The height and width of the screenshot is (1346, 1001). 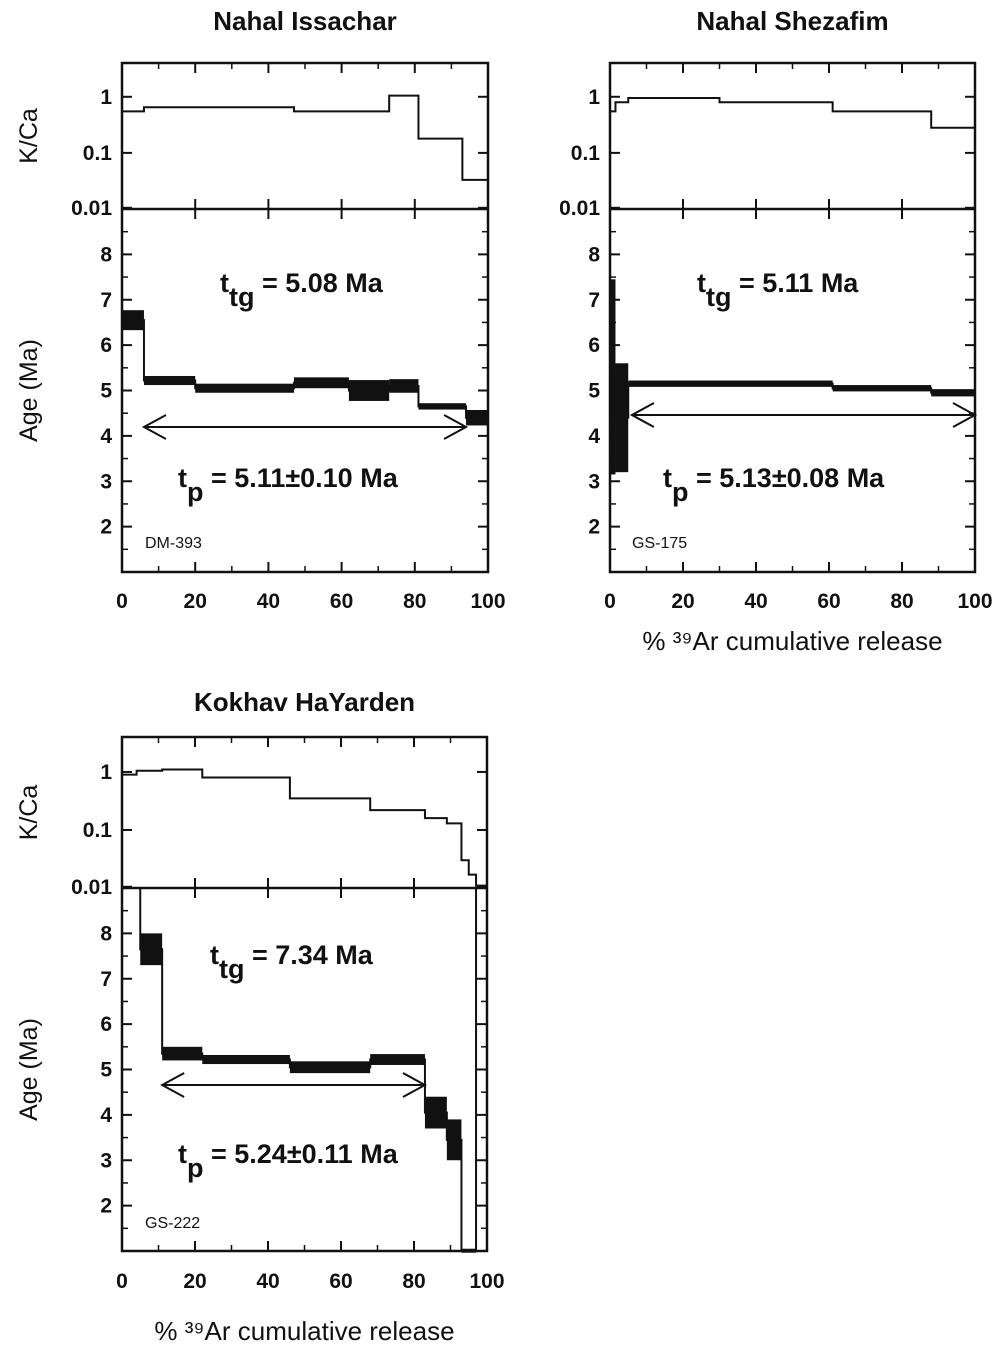 I want to click on y-tick-label: 8, so click(x=594, y=254).